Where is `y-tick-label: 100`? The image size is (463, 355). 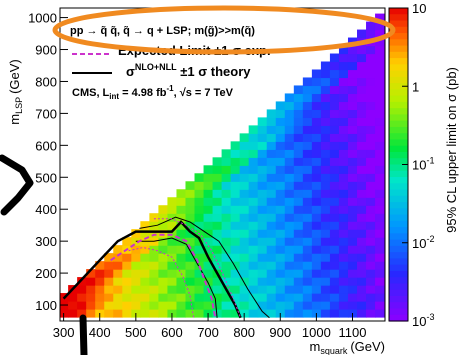 y-tick-label: 100 is located at coordinates (46, 305).